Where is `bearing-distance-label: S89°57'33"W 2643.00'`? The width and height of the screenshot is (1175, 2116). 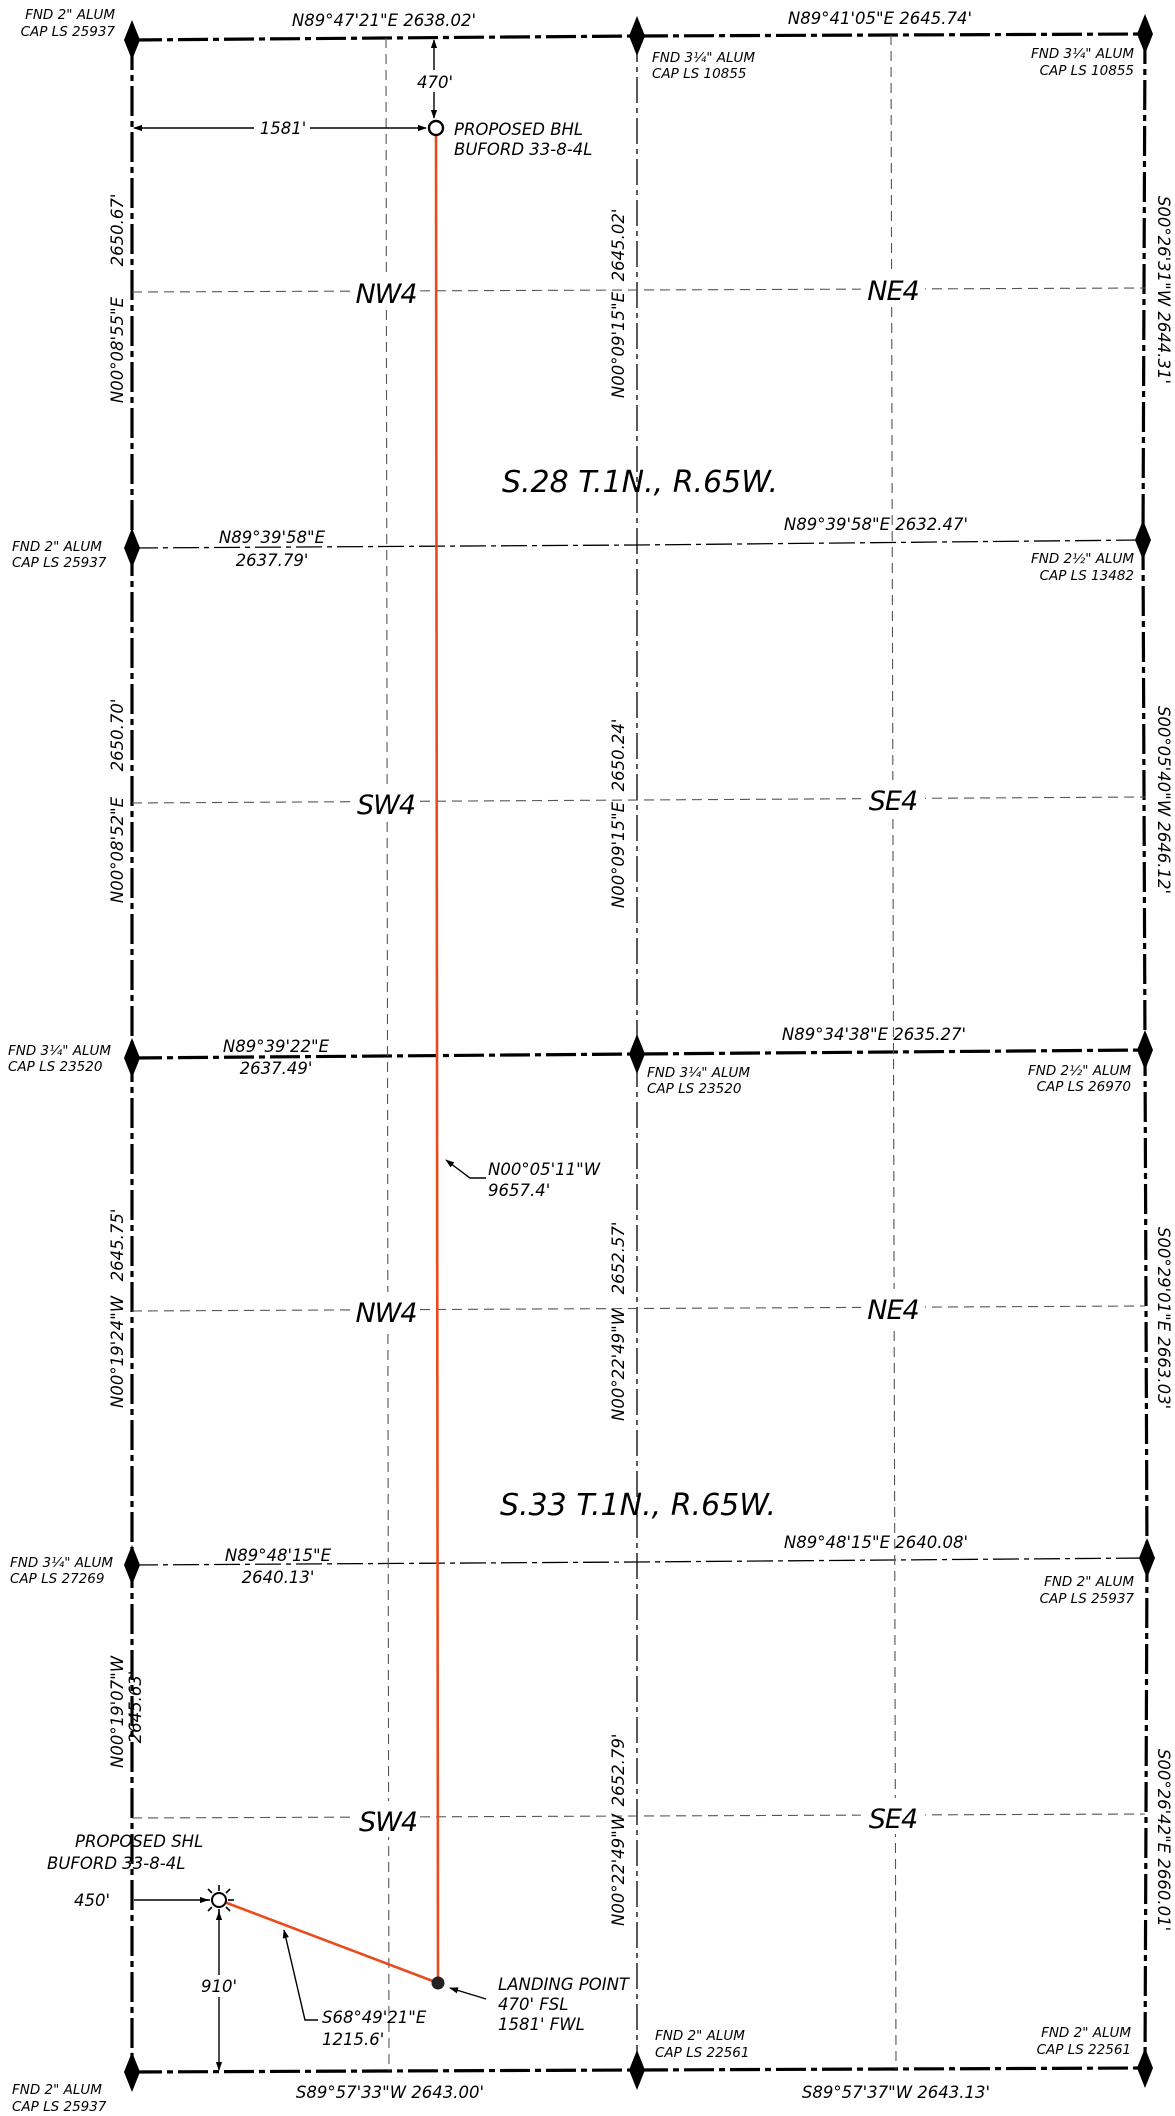 bearing-distance-label: S89°57'33"W 2643.00' is located at coordinates (390, 2092).